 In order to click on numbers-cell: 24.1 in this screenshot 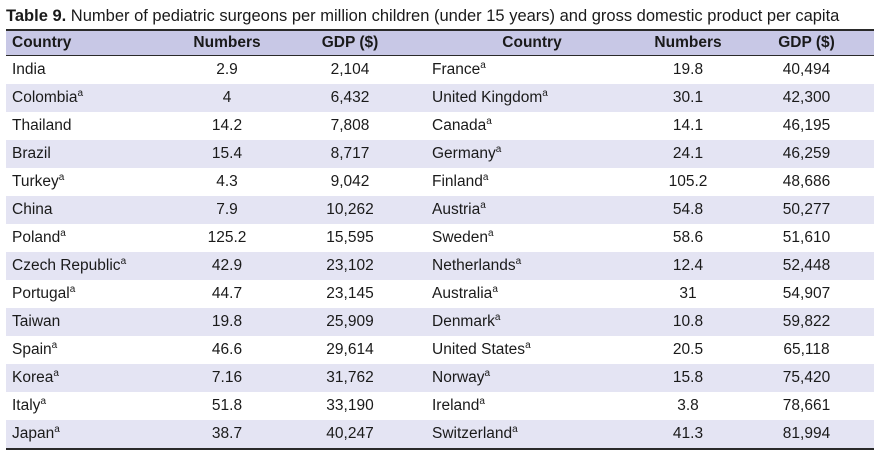, I will do `click(688, 153)`.